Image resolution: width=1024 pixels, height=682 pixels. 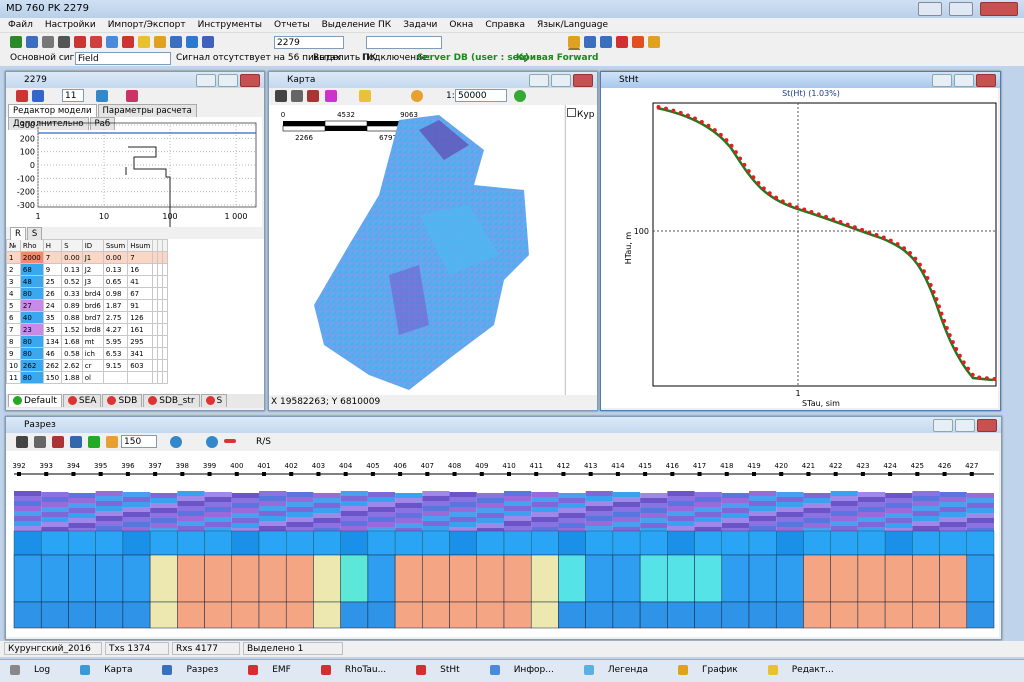 What do you see at coordinates (87, 282) in the screenshot?
I see `table-row: 348250.52J30.6541` at bounding box center [87, 282].